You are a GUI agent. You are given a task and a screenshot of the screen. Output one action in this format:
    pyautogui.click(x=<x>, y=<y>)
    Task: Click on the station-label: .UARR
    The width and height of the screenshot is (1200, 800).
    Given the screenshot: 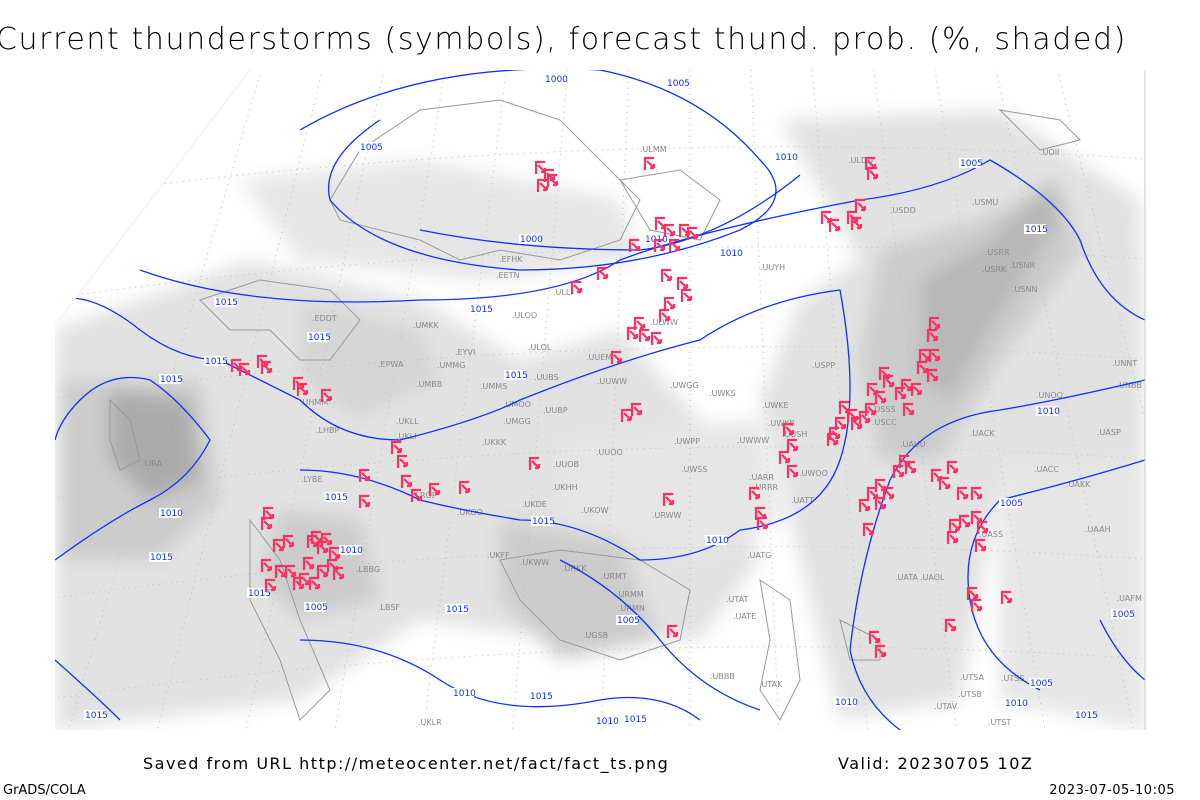 What is the action you would take?
    pyautogui.click(x=761, y=477)
    